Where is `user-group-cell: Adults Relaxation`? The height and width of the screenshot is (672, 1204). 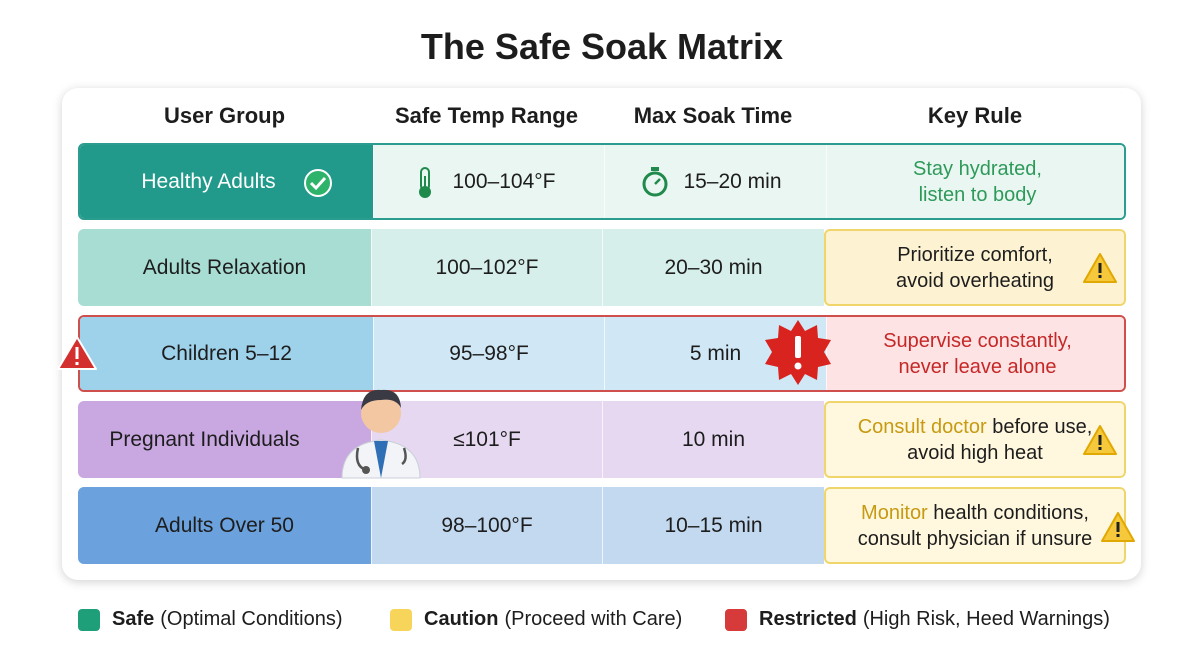
user-group-cell: Adults Relaxation is located at coordinates (224, 267).